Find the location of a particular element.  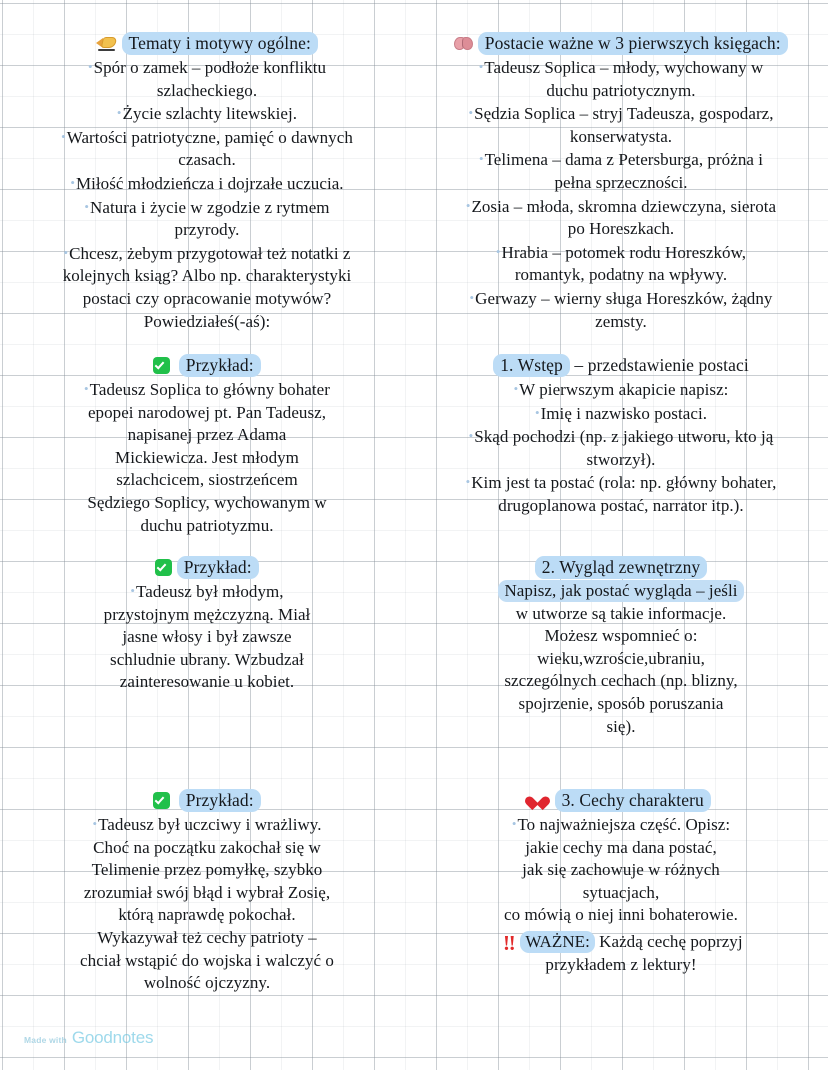

list-item-text: Telimena – dama z Petersburga, próżna i is located at coordinates (624, 160).